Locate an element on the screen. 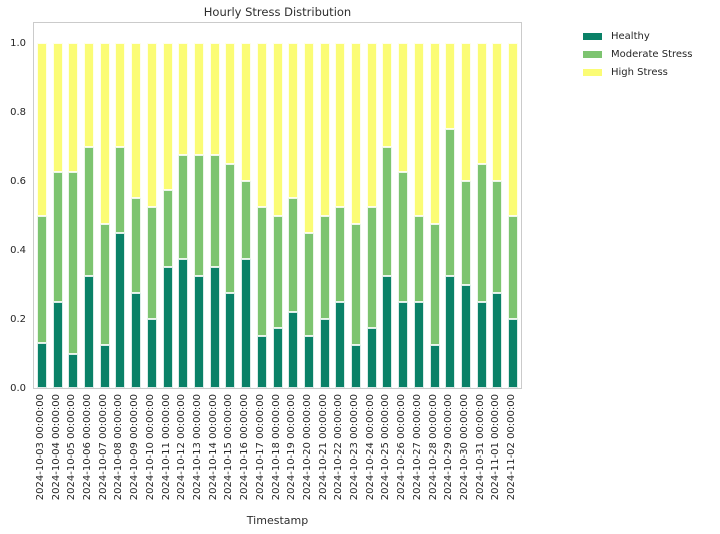 The width and height of the screenshot is (720, 534). y-tick-label: 0.6 is located at coordinates (18, 181).